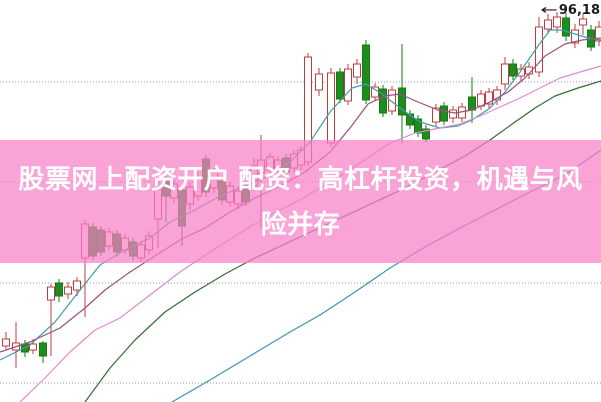 Image resolution: width=601 pixels, height=402 pixels. Describe the element at coordinates (300, 179) in the screenshot. I see `banner-title-line1: 股票网上配资开户 配资：高杠杆投资，机遇与风` at that location.